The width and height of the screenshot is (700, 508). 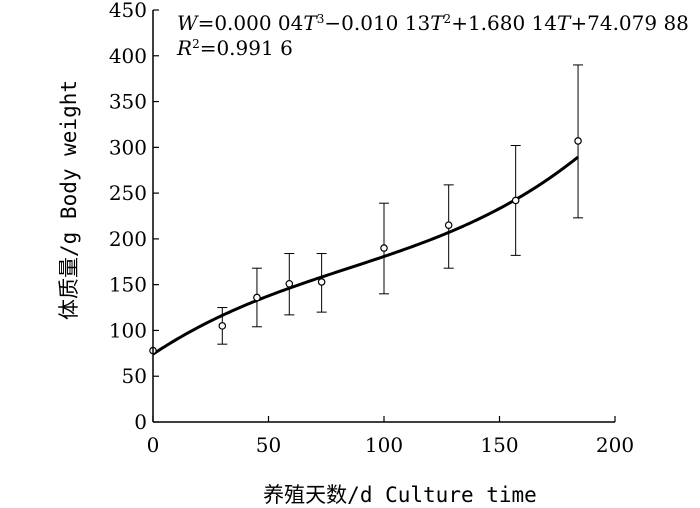 What do you see at coordinates (615, 445) in the screenshot?
I see `x-tick-label: 200` at bounding box center [615, 445].